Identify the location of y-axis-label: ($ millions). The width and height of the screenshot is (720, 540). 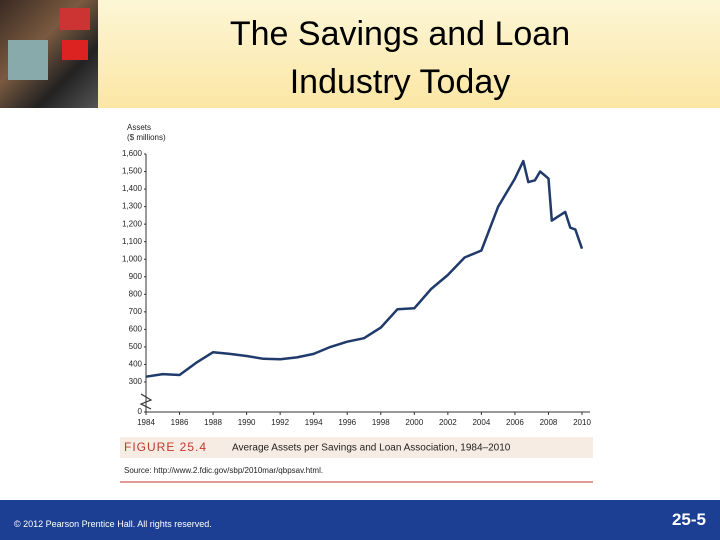
(146, 137).